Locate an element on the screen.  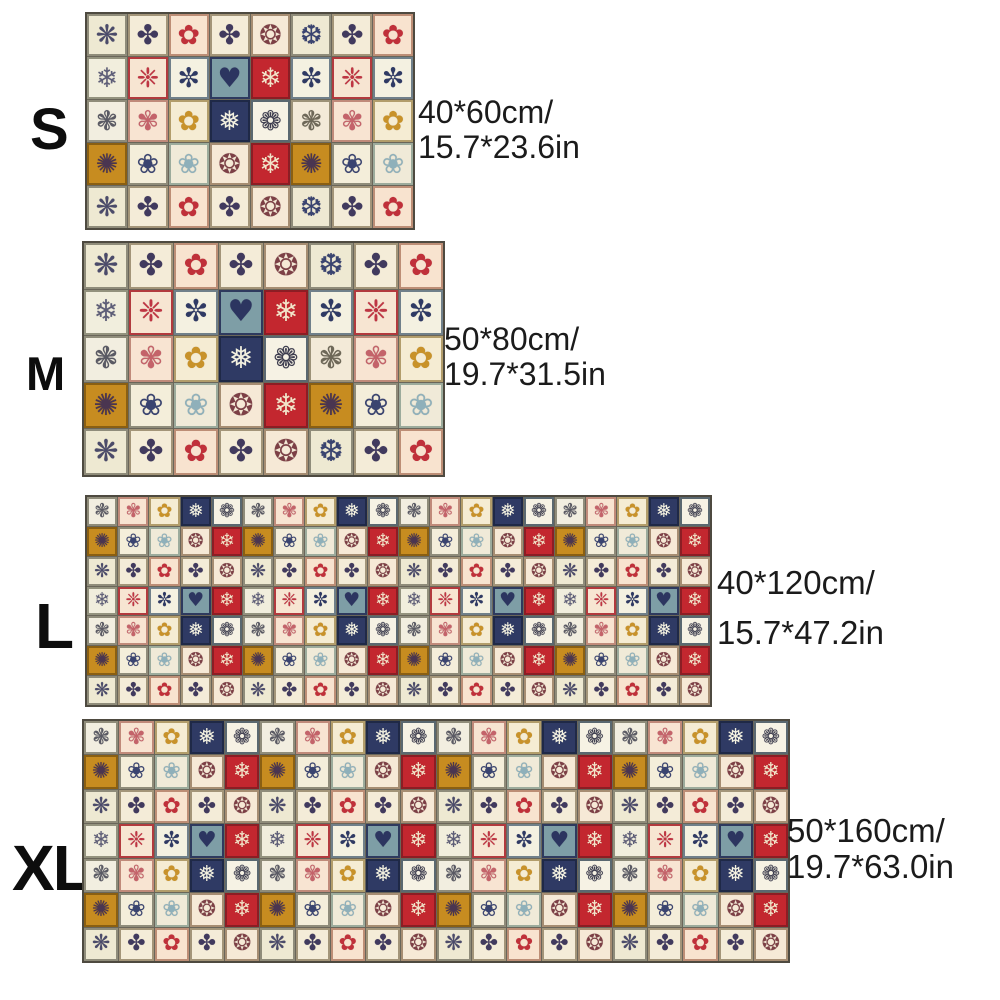
damask-motif-icon: ❈ is located at coordinates (133, 600).